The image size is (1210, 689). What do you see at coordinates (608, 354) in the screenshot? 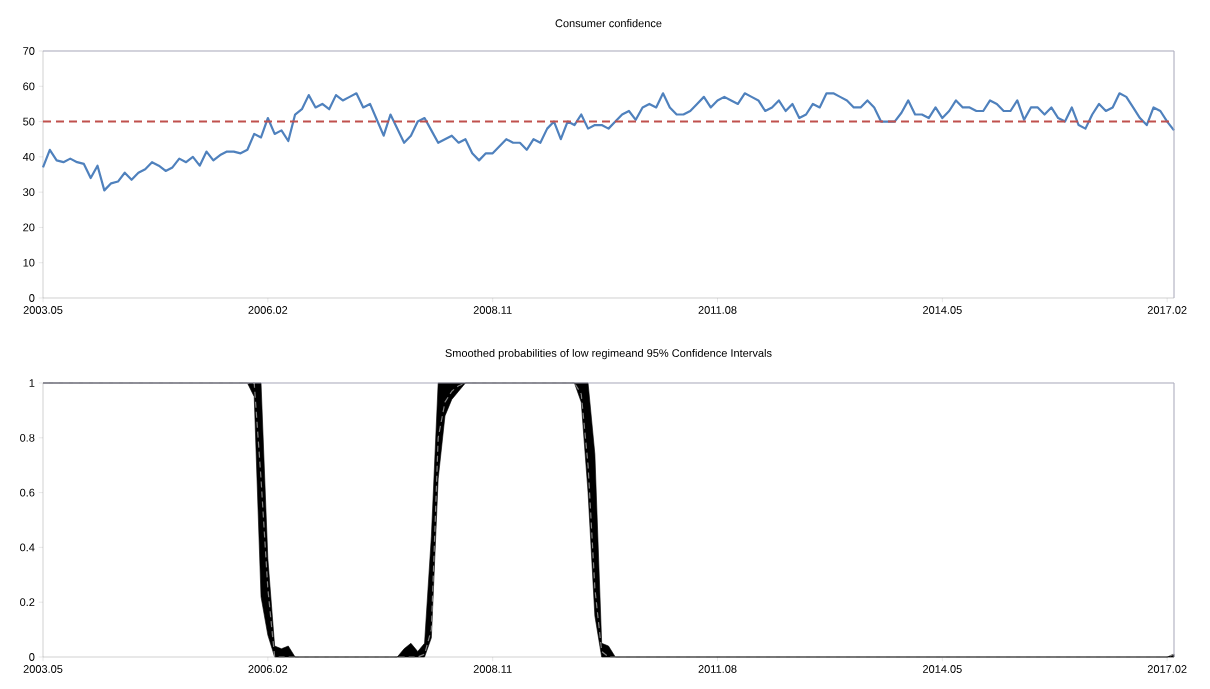
I see `chart-title: Smoothed probabilities of low regimeand 95% Confidence Intervals` at bounding box center [608, 354].